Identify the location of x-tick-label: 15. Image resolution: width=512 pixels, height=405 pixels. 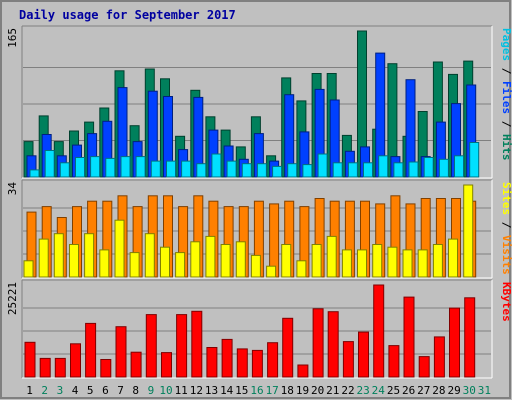
(241, 390).